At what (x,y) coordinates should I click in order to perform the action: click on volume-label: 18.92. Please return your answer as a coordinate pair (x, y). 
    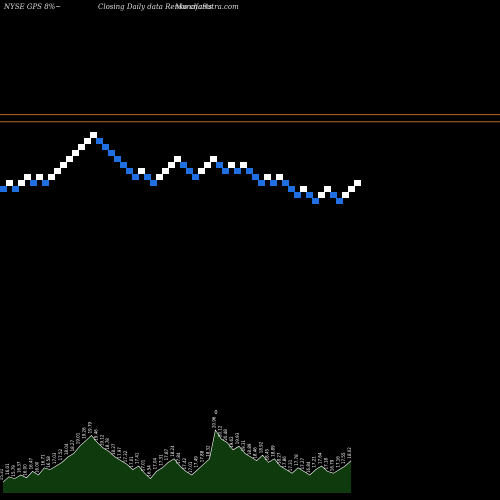
    Looking at the image, I should click on (261, 447).